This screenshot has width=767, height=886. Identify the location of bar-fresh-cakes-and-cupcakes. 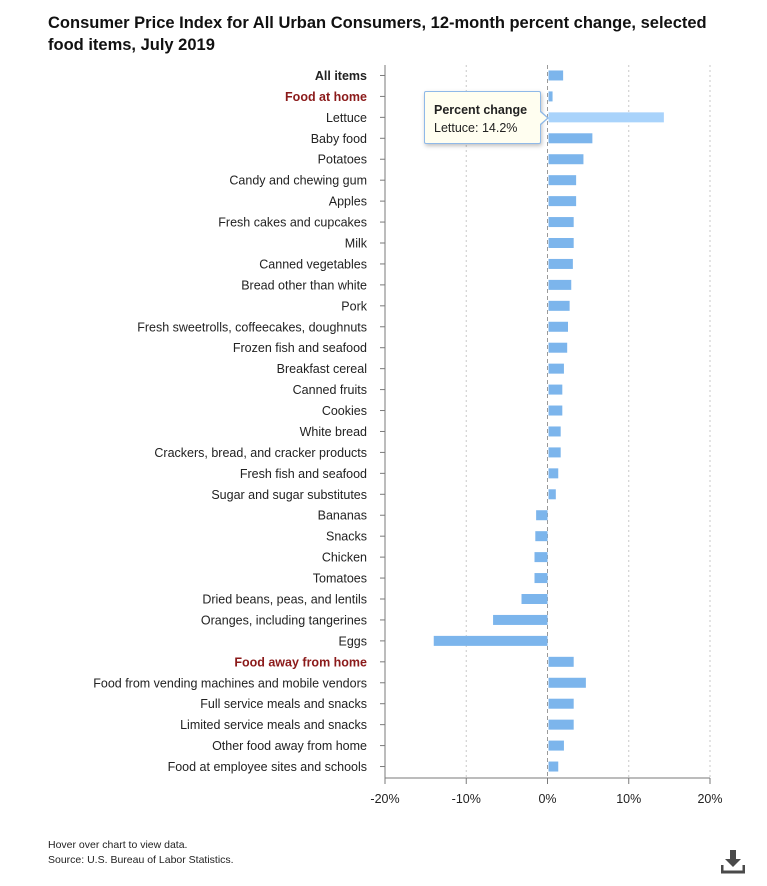
(561, 222).